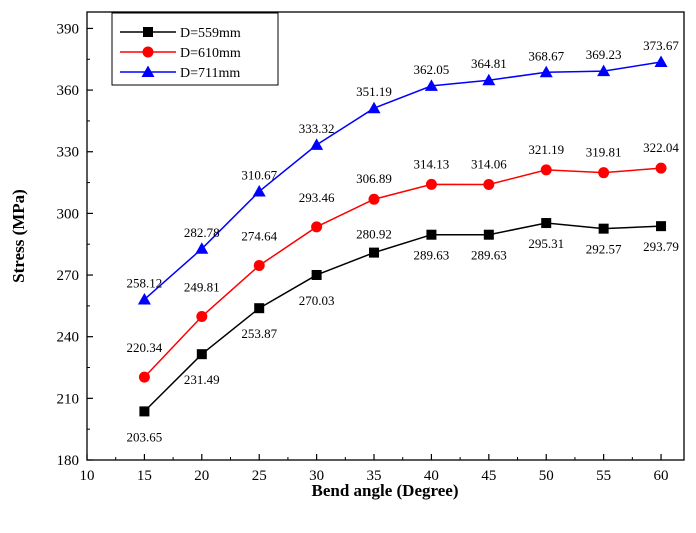  Describe the element at coordinates (259, 333) in the screenshot. I see `data-label: 253.87` at that location.